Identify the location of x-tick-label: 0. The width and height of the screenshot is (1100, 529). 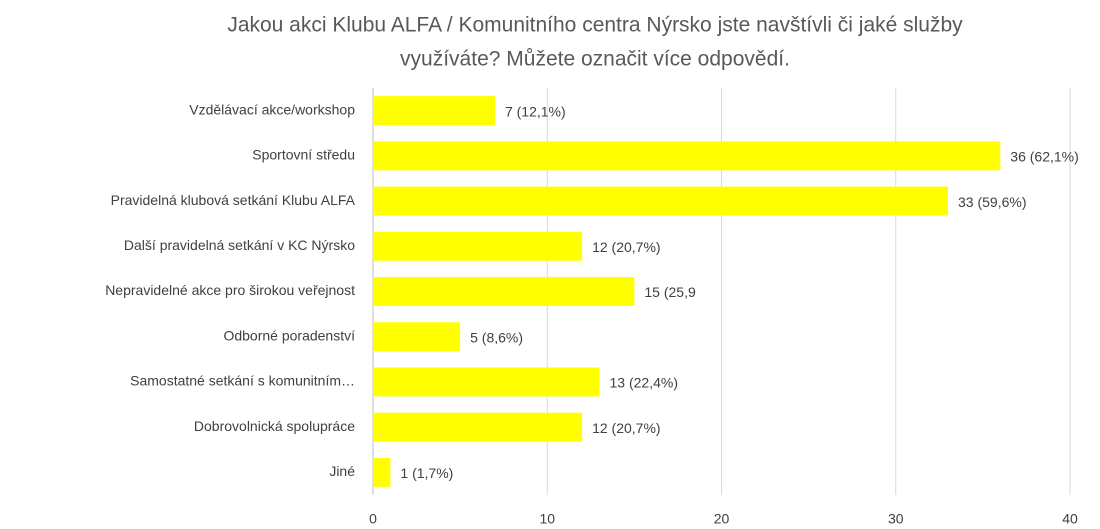
(373, 519).